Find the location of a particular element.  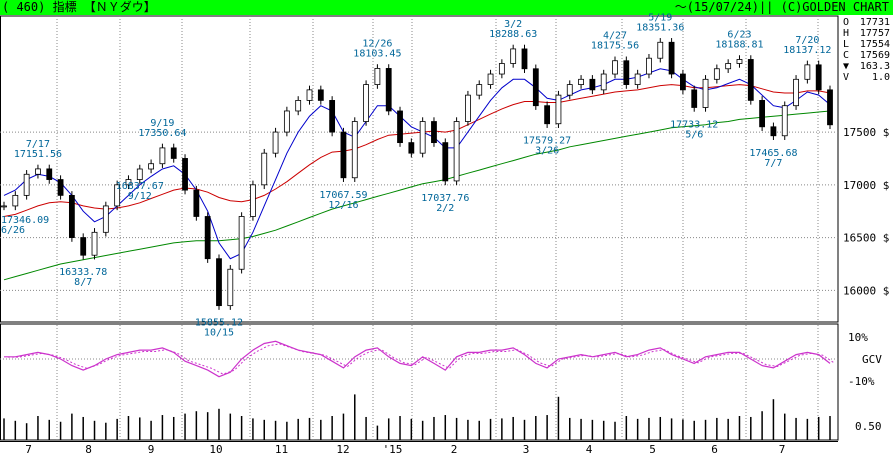

month-label: 5 is located at coordinates (652, 449).